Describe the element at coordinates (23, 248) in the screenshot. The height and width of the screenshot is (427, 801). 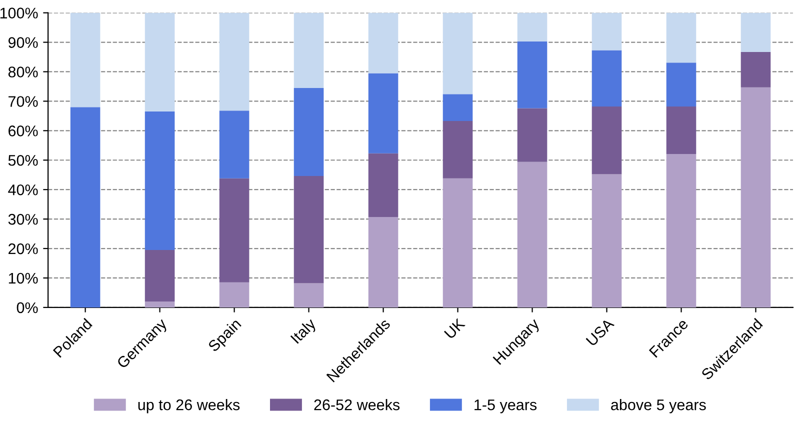
I see `y-tick-label: 20%` at that location.